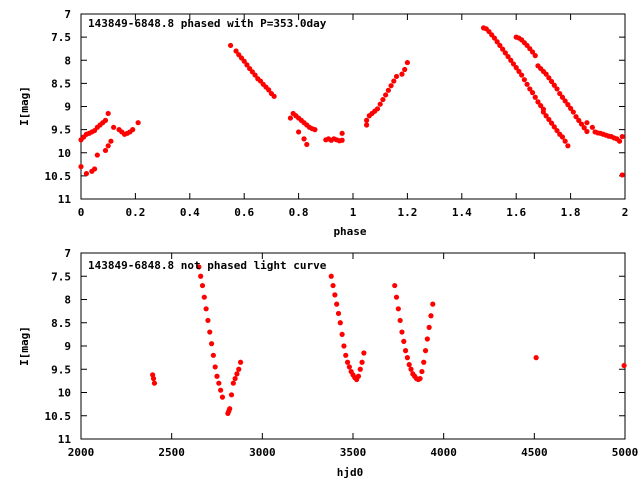  What do you see at coordinates (625, 452) in the screenshot?
I see `x-tick-label: 5000` at bounding box center [625, 452].